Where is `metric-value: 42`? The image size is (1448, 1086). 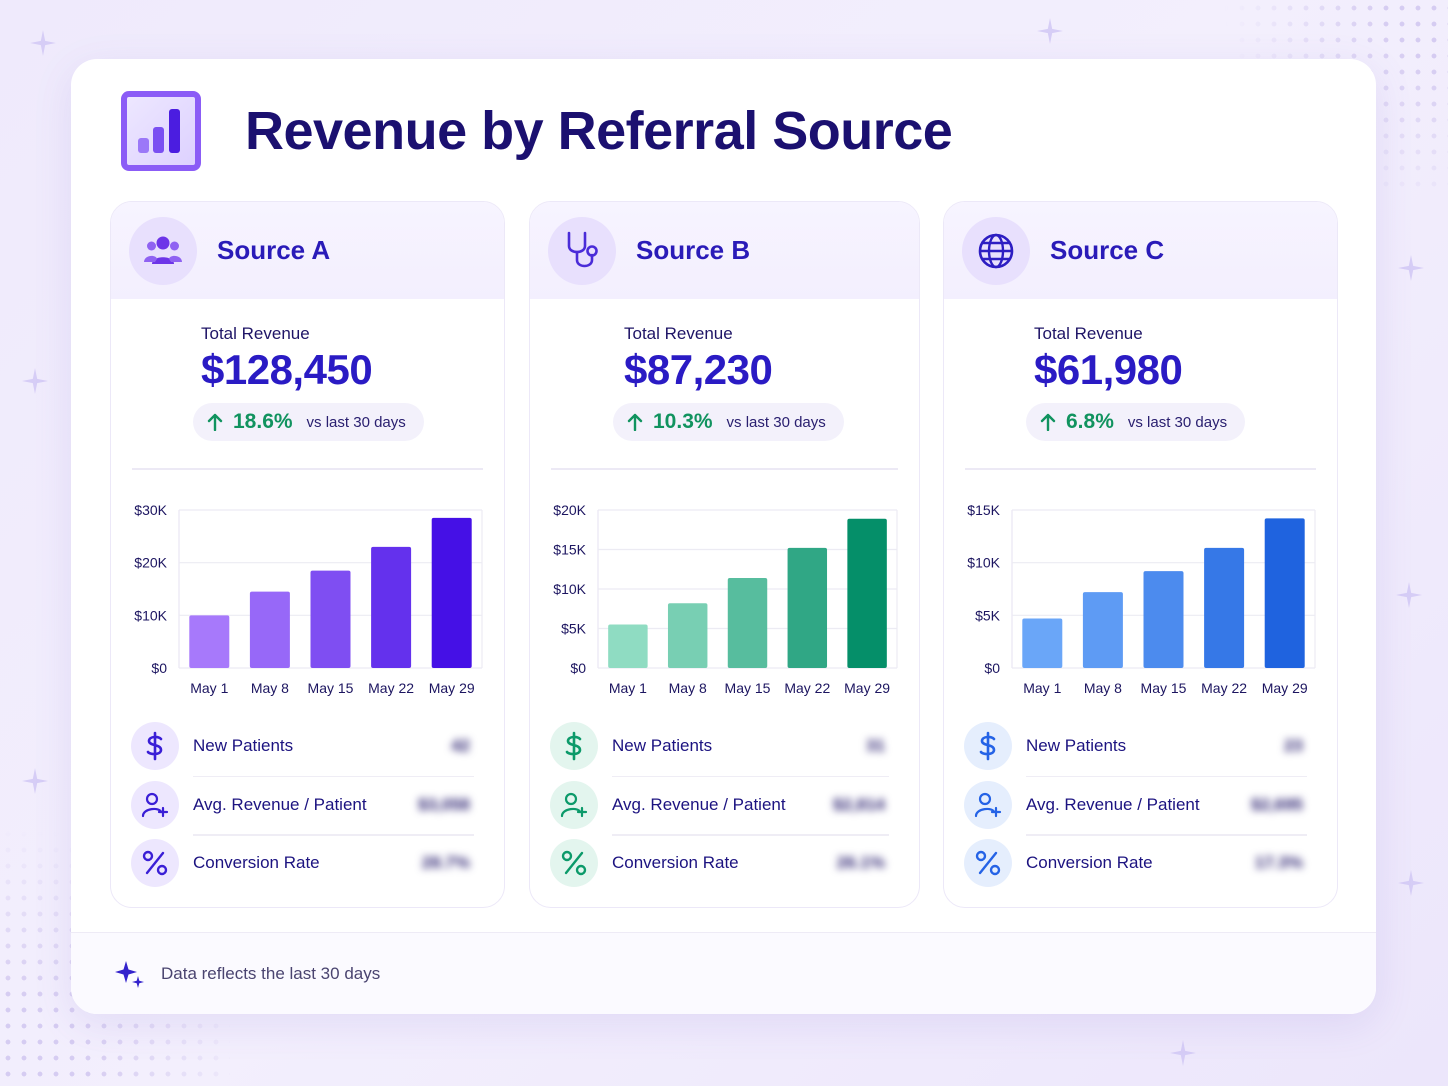
metric-value: 42 is located at coordinates (460, 746).